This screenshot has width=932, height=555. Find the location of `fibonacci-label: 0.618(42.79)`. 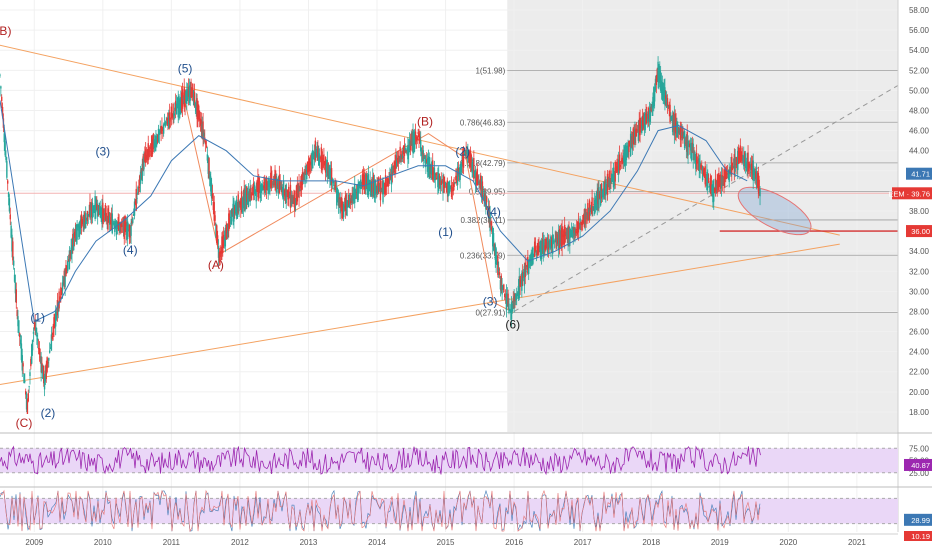

fibonacci-label: 0.618(42.79) is located at coordinates (483, 163).